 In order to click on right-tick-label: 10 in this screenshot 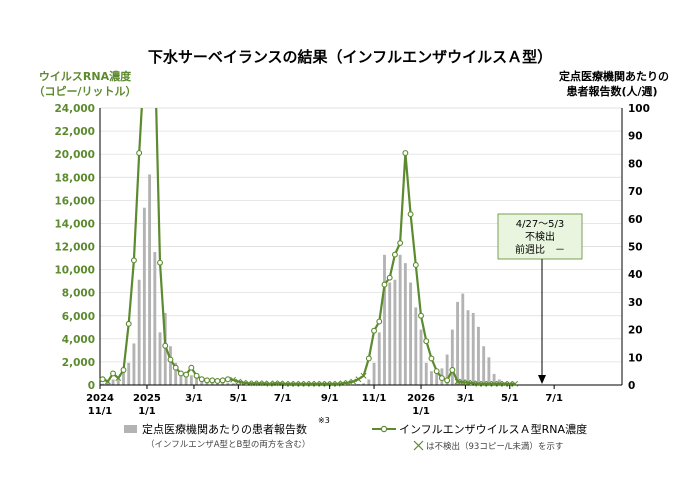, I will do `click(635, 358)`.